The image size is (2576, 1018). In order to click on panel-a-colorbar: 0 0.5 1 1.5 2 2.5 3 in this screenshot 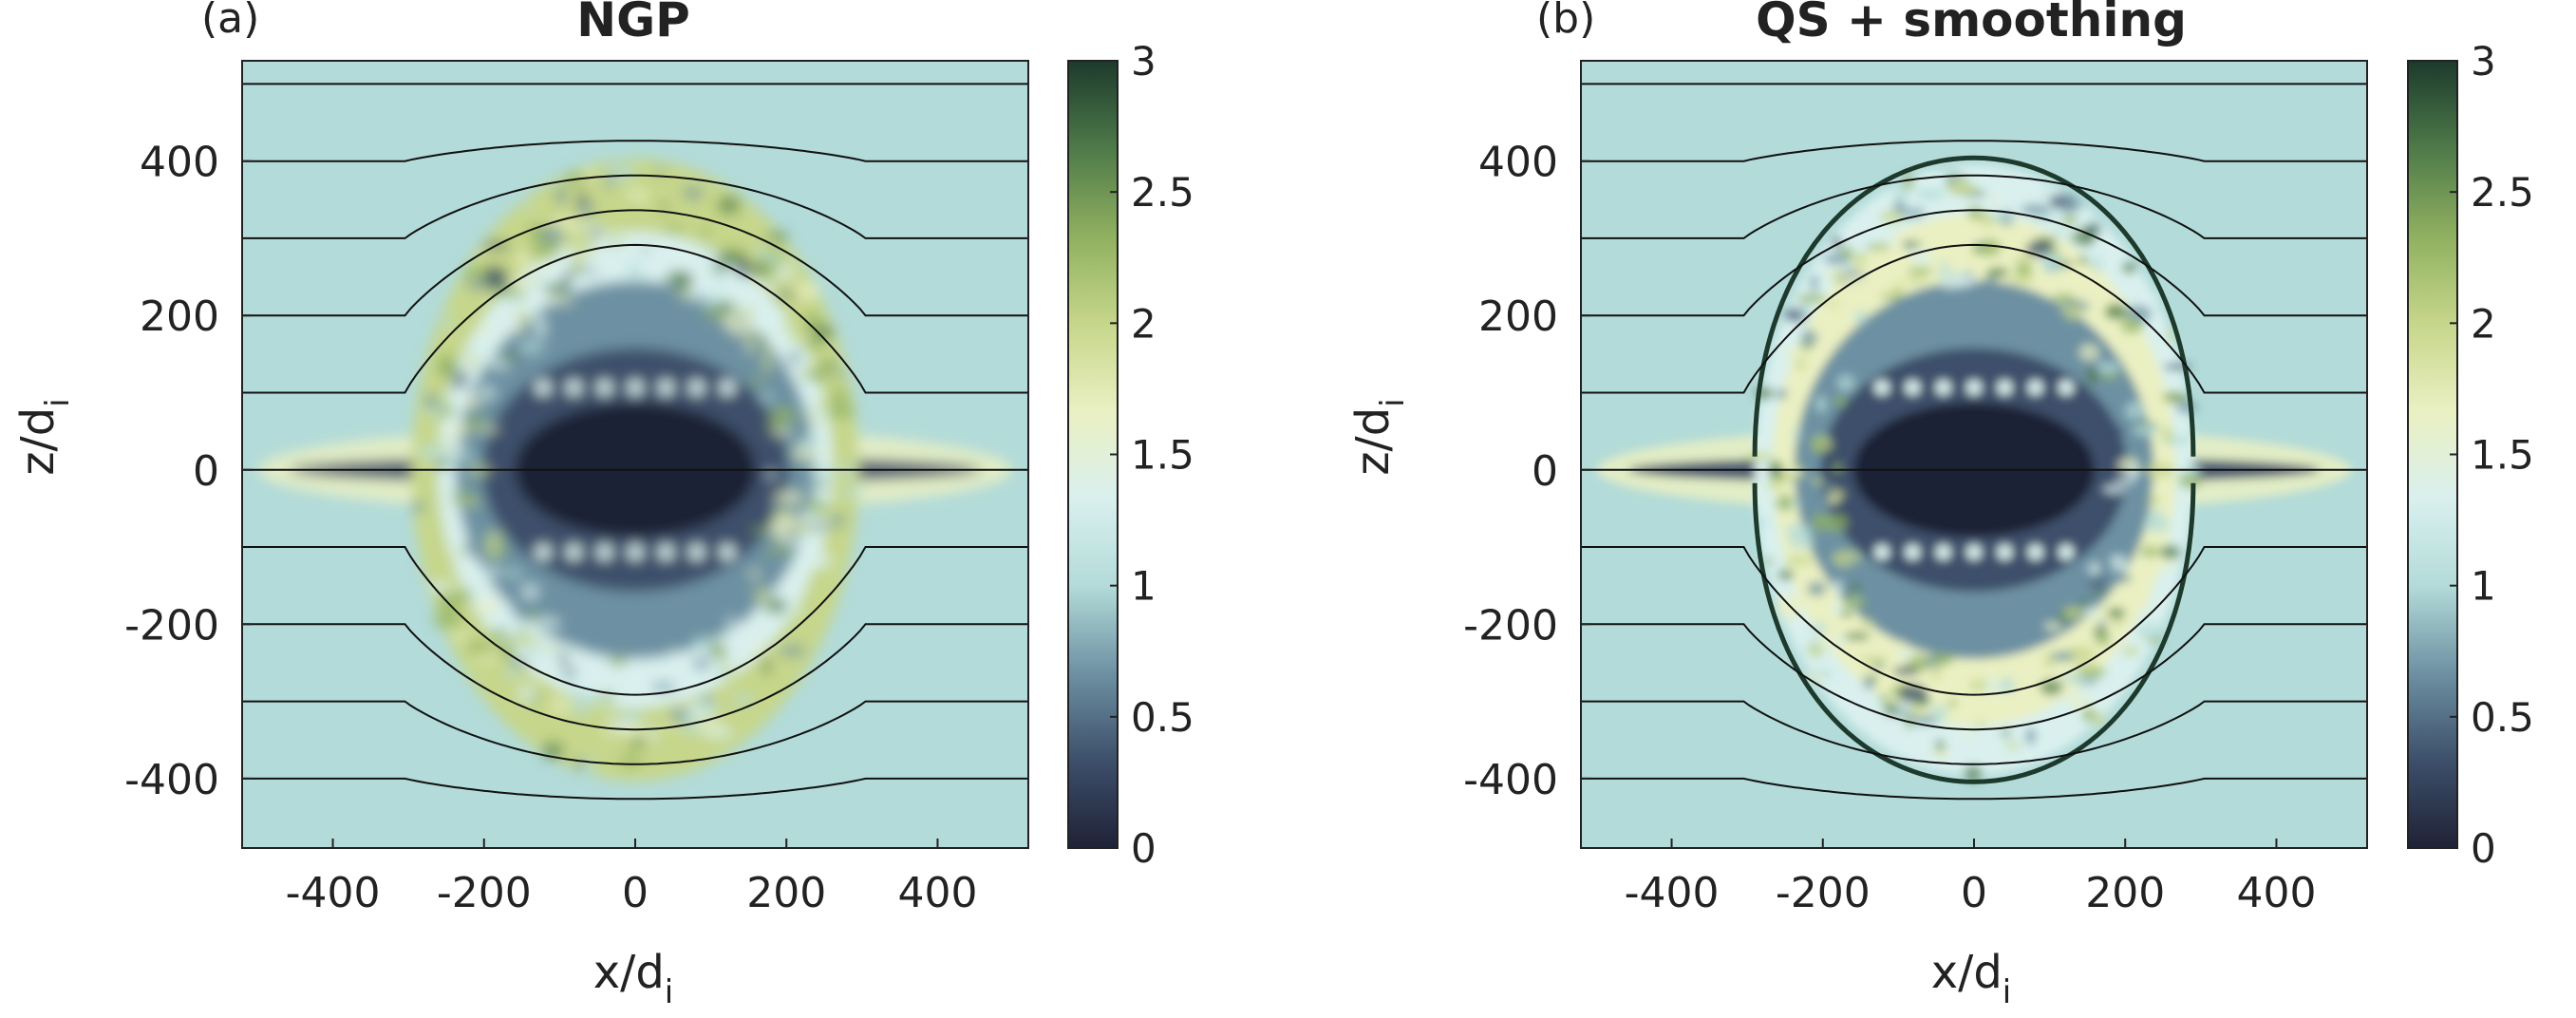, I will do `click(1130, 455)`.